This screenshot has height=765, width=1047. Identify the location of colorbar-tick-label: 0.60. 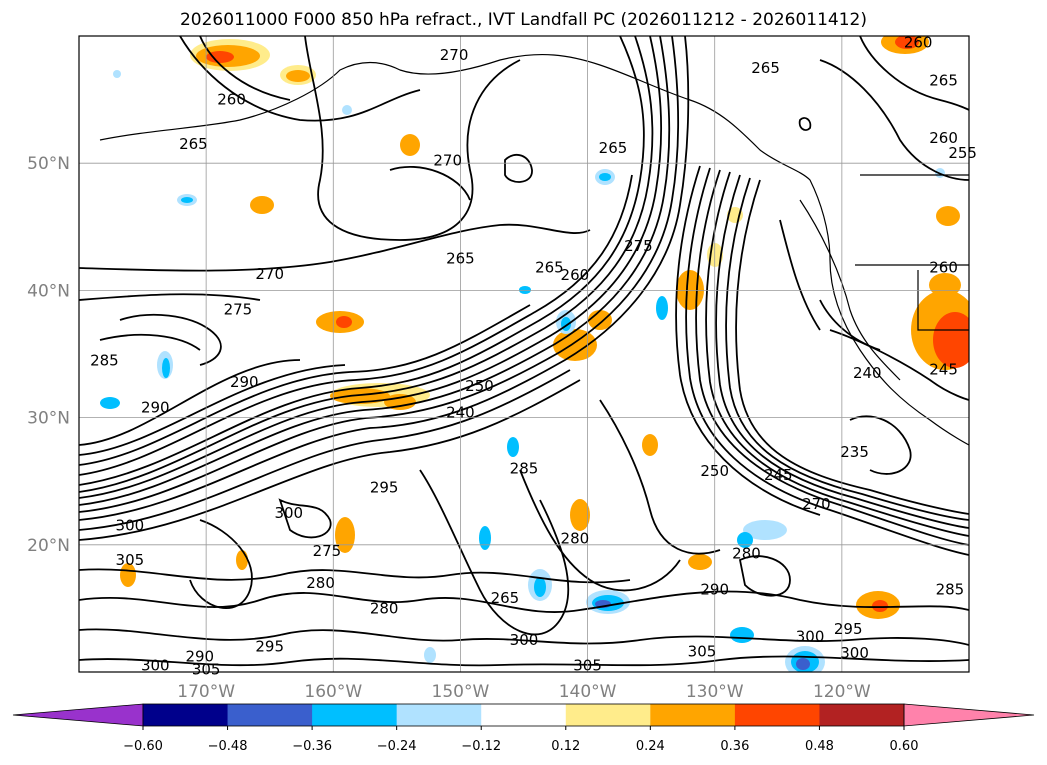
(904, 746).